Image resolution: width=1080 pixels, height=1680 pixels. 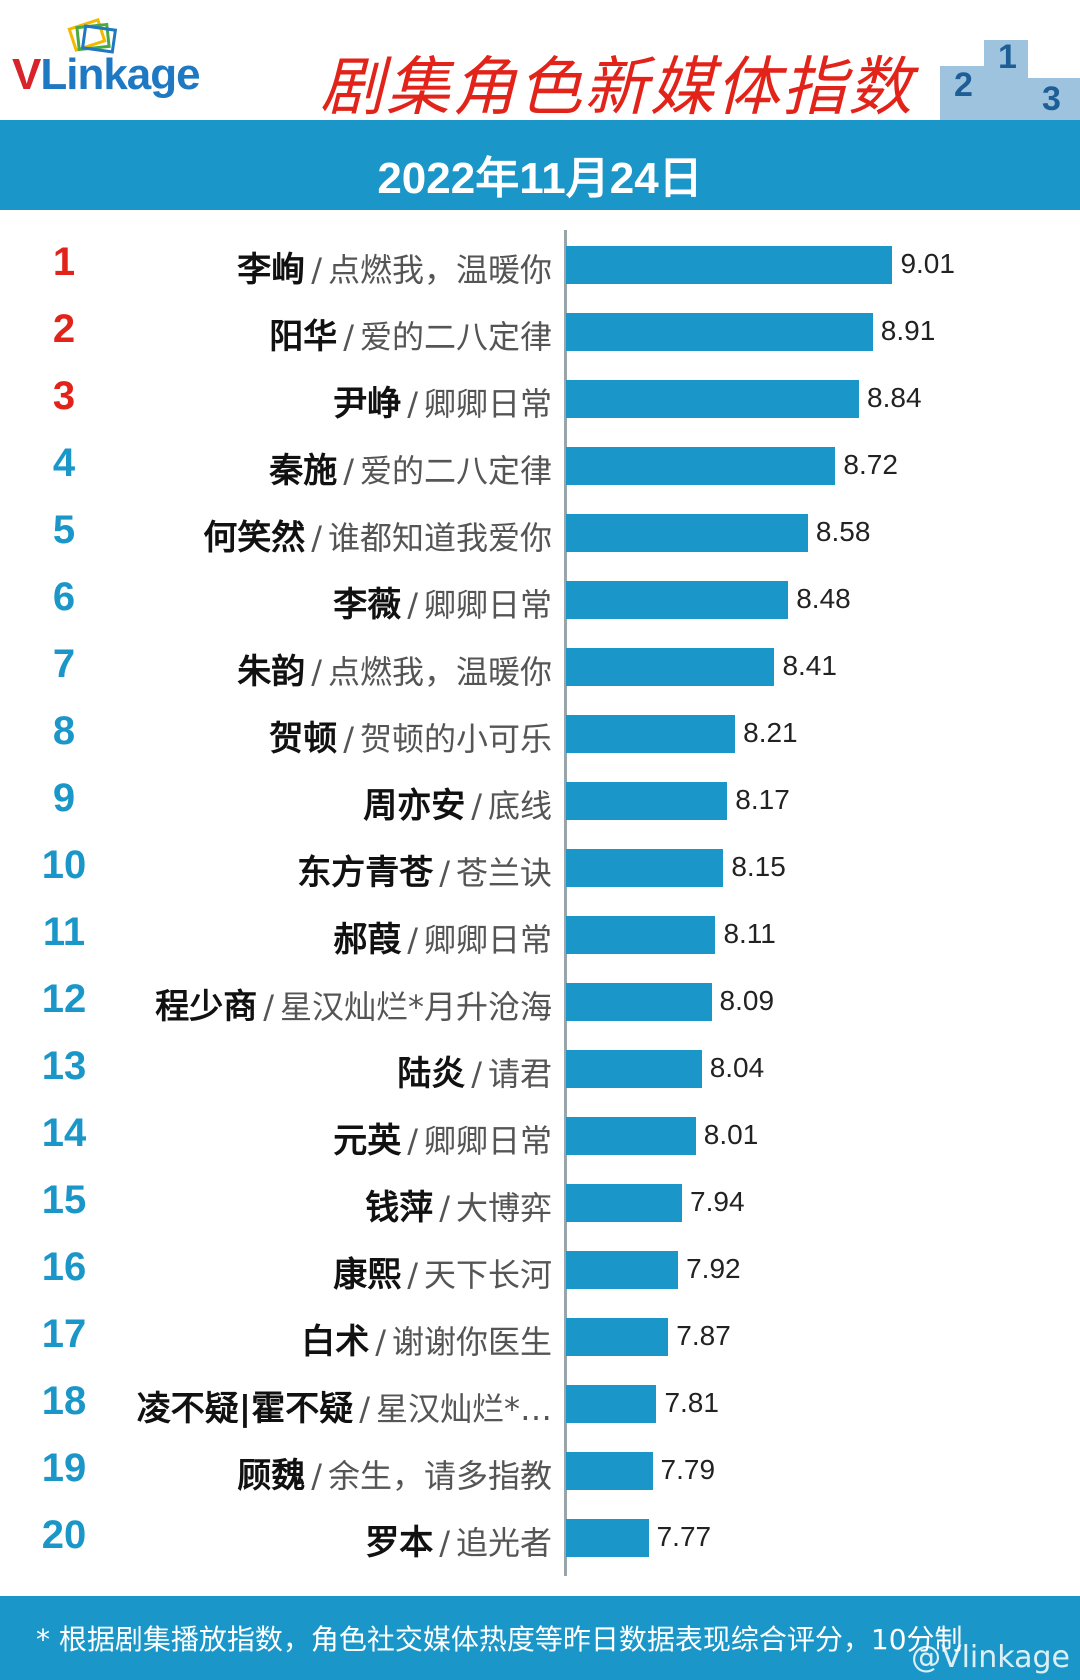 I want to click on category-label: 元英 / 卿卿日常, so click(x=442, y=1137).